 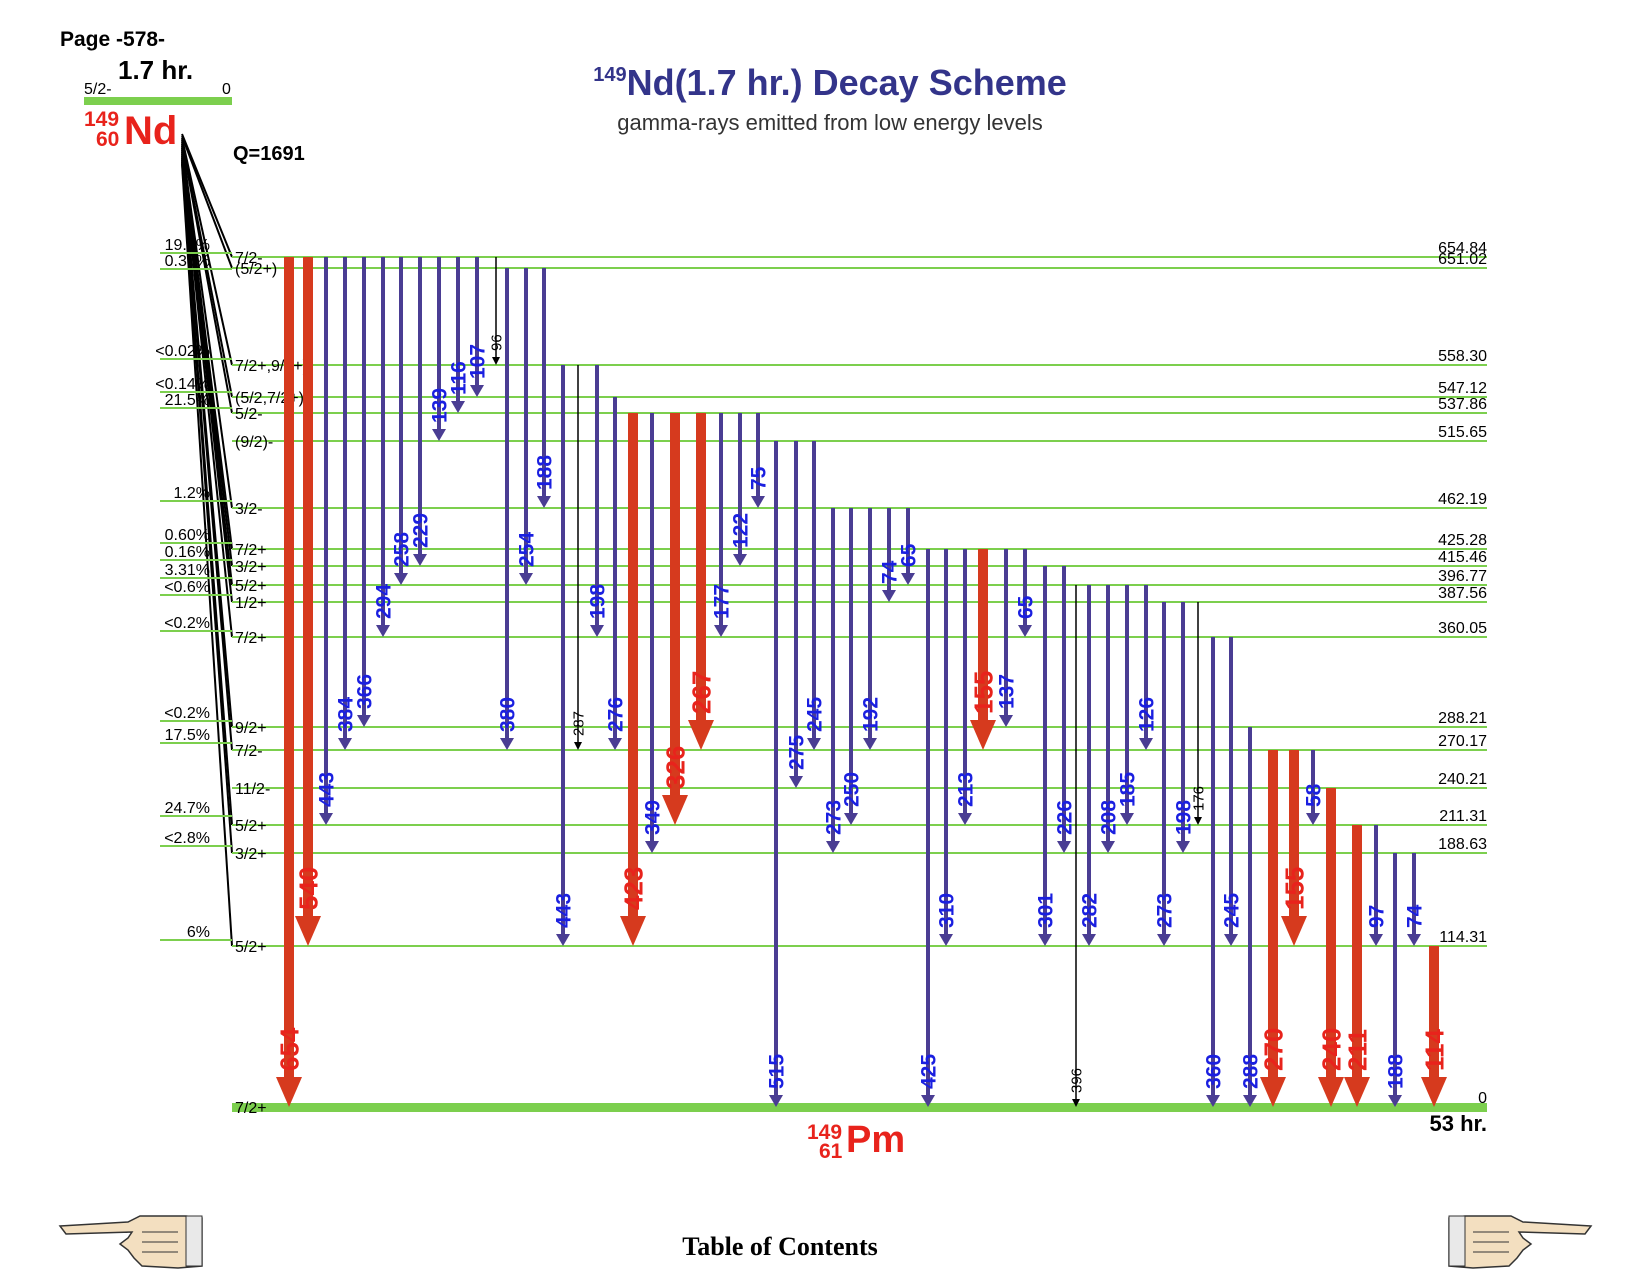 What do you see at coordinates (1214, 1071) in the screenshot?
I see `gamma-energy-label: 360` at bounding box center [1214, 1071].